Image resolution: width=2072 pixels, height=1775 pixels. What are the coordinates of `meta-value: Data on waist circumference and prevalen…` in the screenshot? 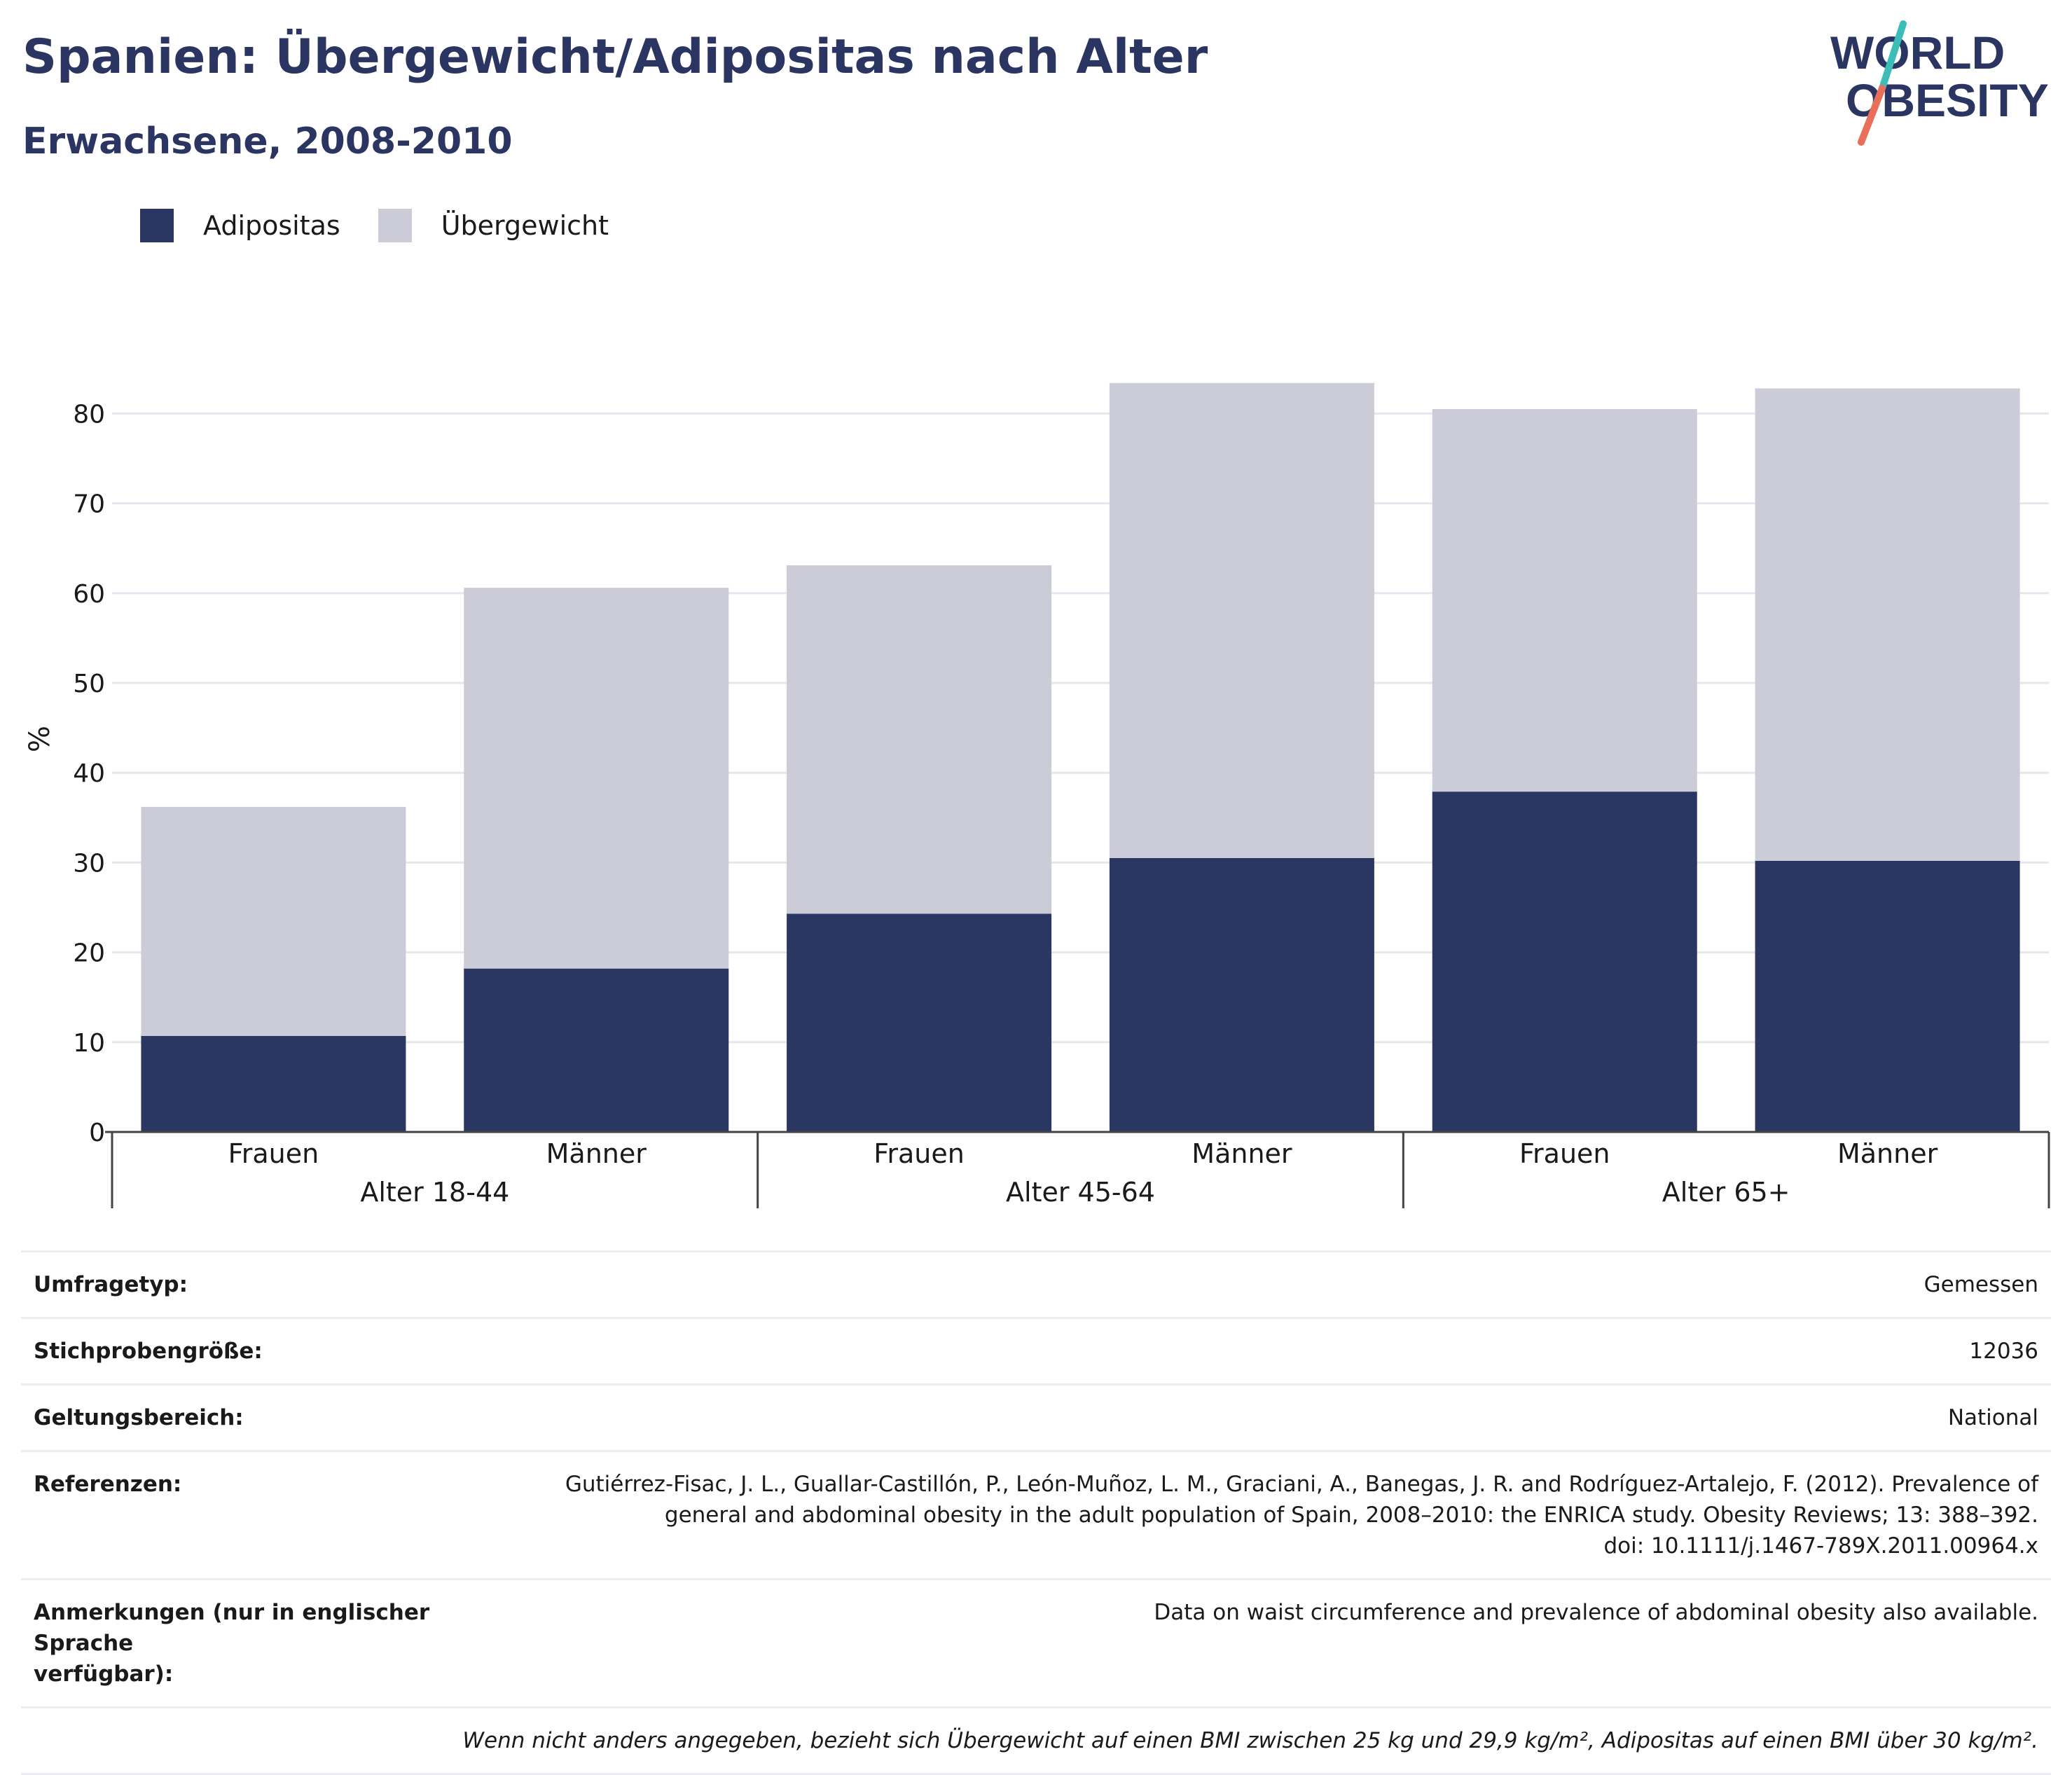 It's located at (1288, 1643).